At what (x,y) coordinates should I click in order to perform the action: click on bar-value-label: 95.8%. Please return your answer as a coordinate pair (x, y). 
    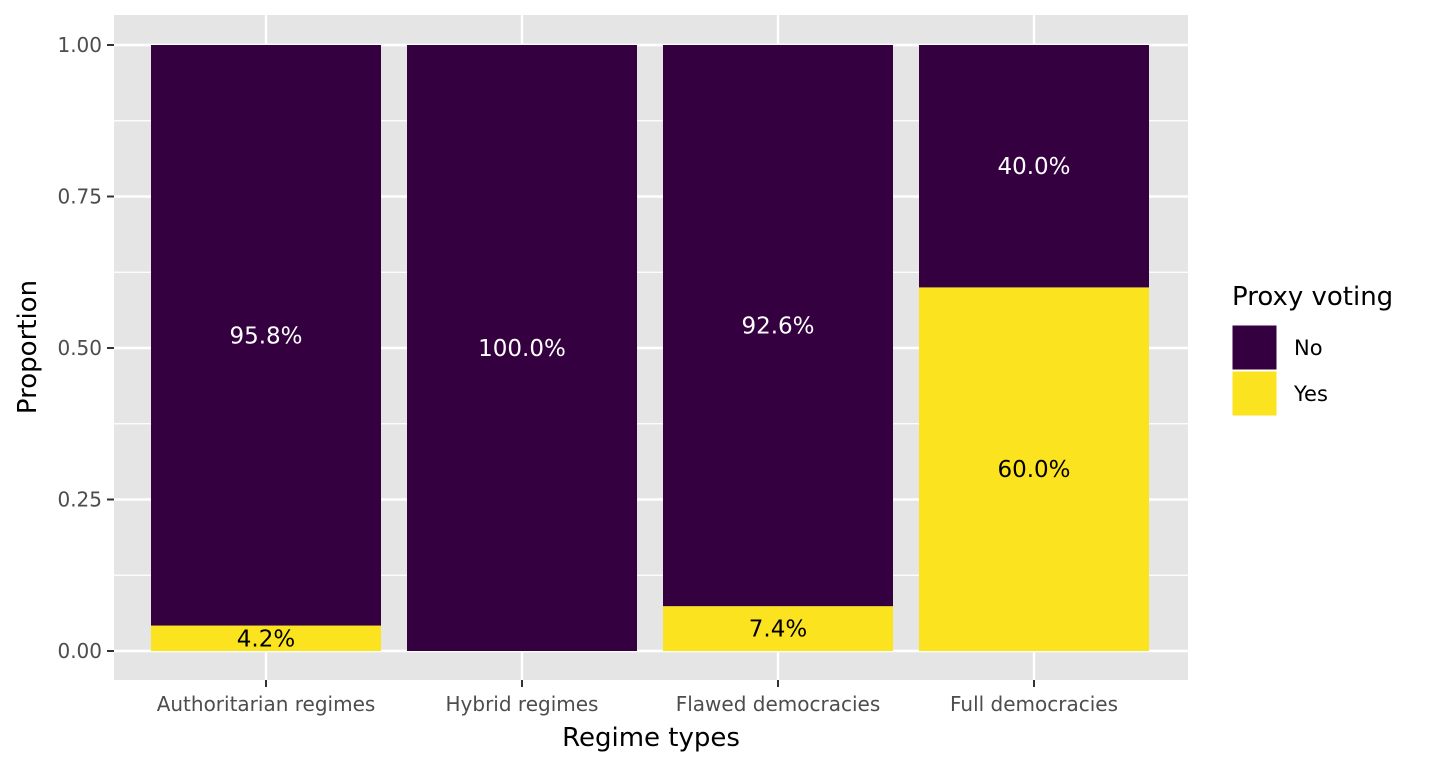
    Looking at the image, I should click on (265, 336).